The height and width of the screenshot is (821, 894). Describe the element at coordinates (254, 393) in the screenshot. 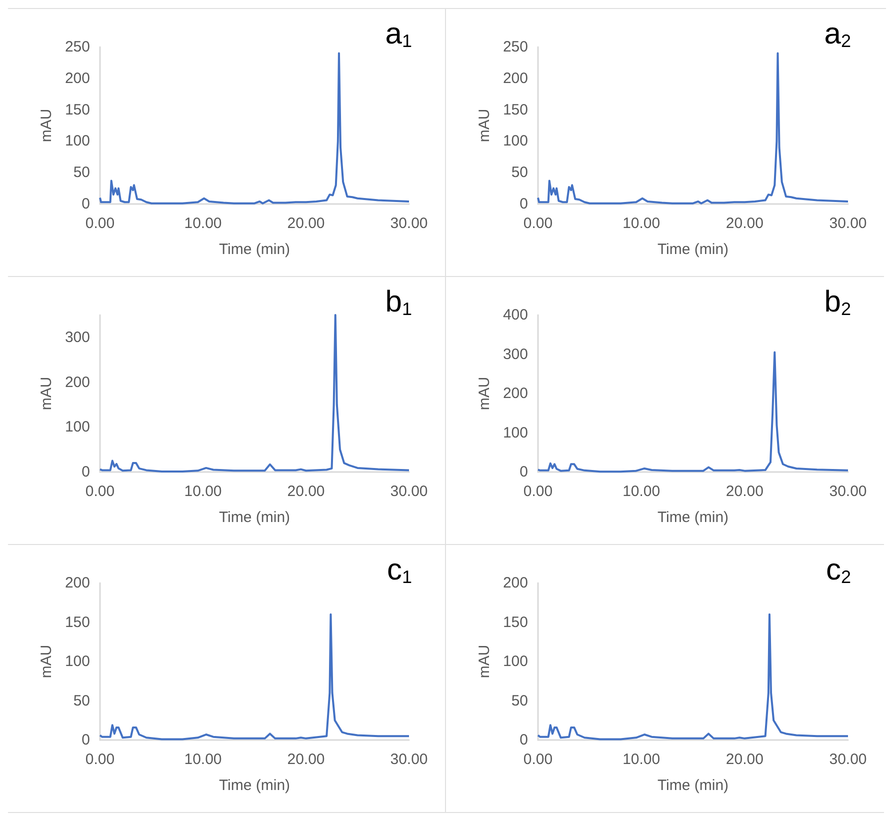

I see `line-series` at that location.